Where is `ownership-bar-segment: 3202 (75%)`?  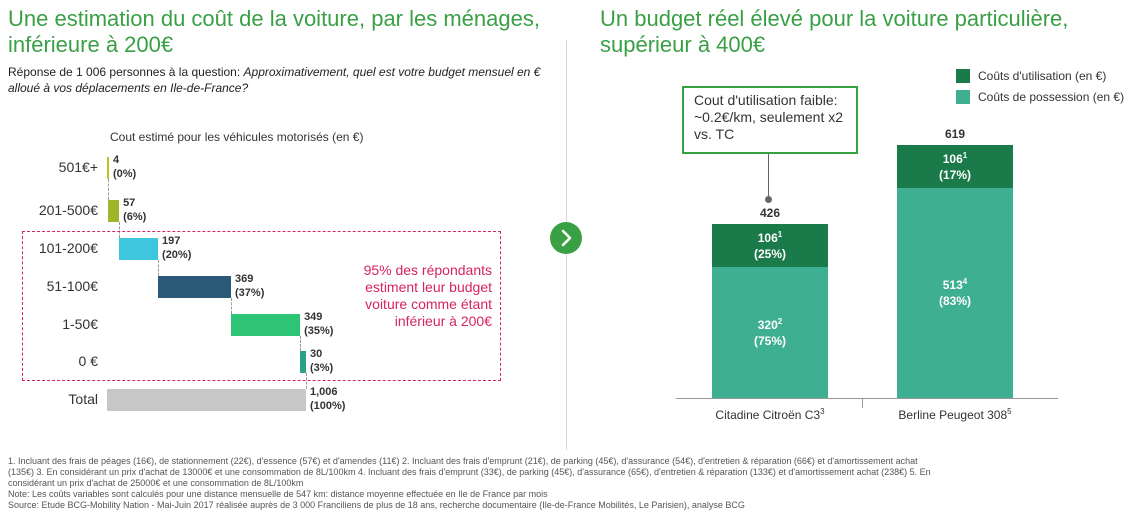
ownership-bar-segment: 3202 (75%) is located at coordinates (770, 332).